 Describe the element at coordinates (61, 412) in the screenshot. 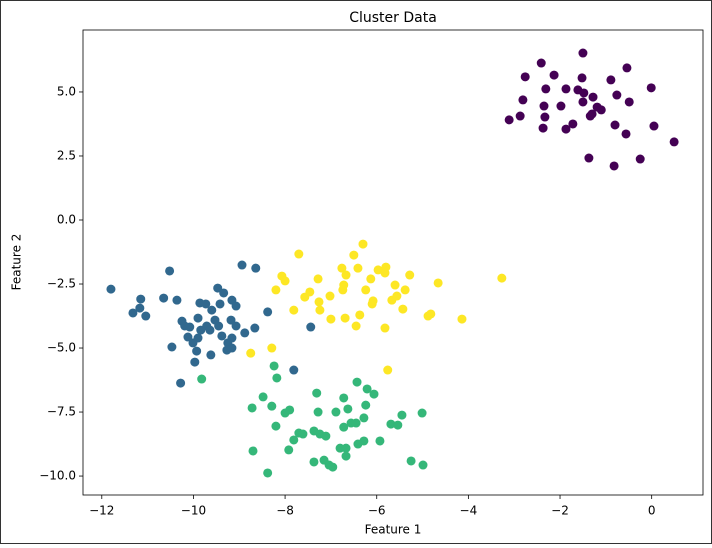

I see `y-tick-label: −7.5` at that location.